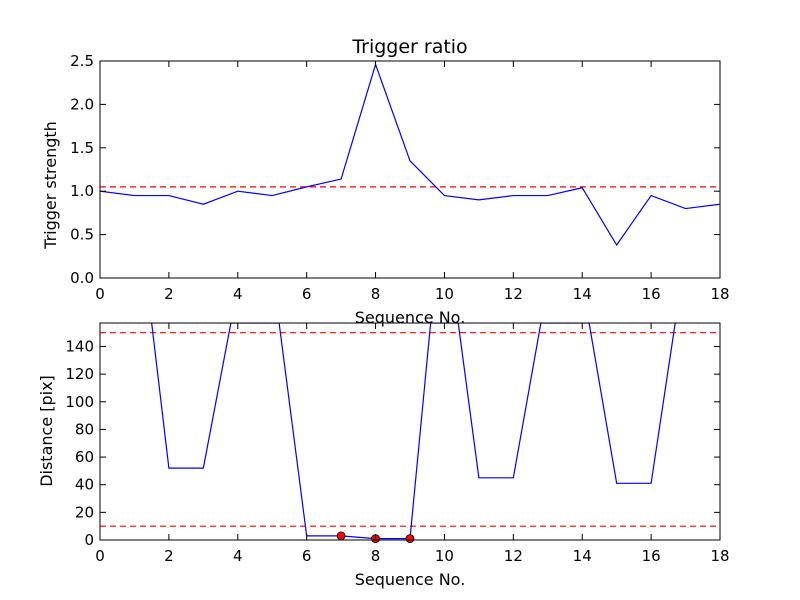 The width and height of the screenshot is (800, 600). What do you see at coordinates (79, 346) in the screenshot?
I see `y-tick-label: 140` at bounding box center [79, 346].